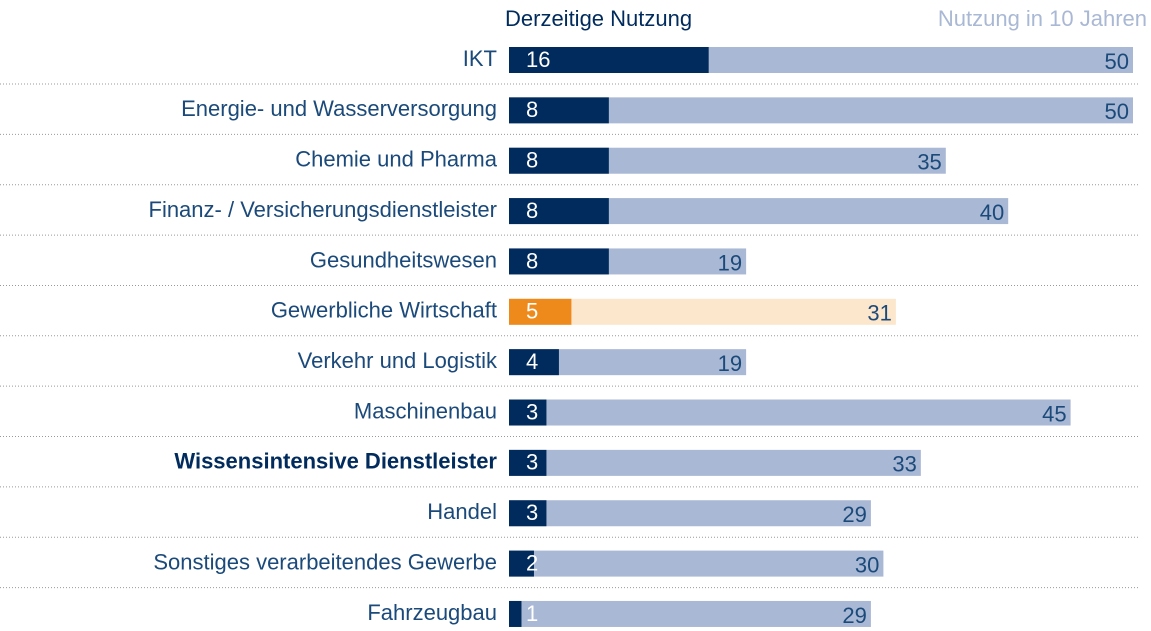  Describe the element at coordinates (335, 461) in the screenshot. I see `category-label: Wissensintensive Dienstleister` at that location.